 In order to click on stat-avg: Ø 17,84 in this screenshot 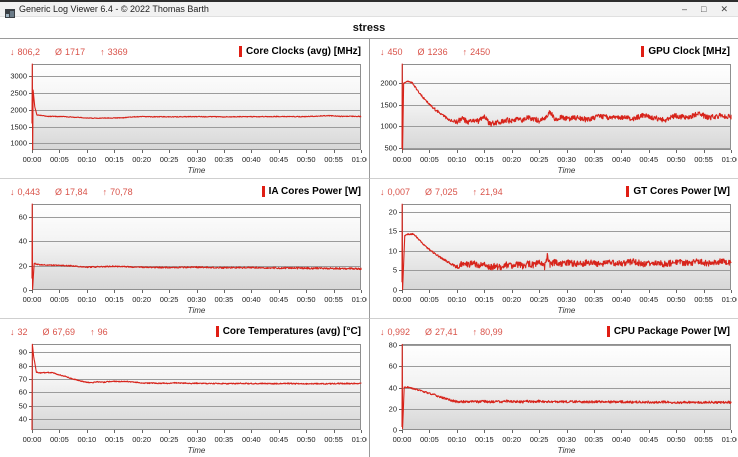, I will do `click(71, 192)`.